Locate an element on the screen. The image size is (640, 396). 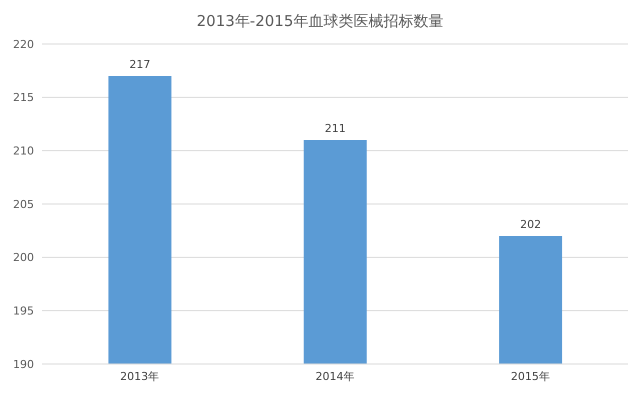
data-label: 211 is located at coordinates (335, 128).